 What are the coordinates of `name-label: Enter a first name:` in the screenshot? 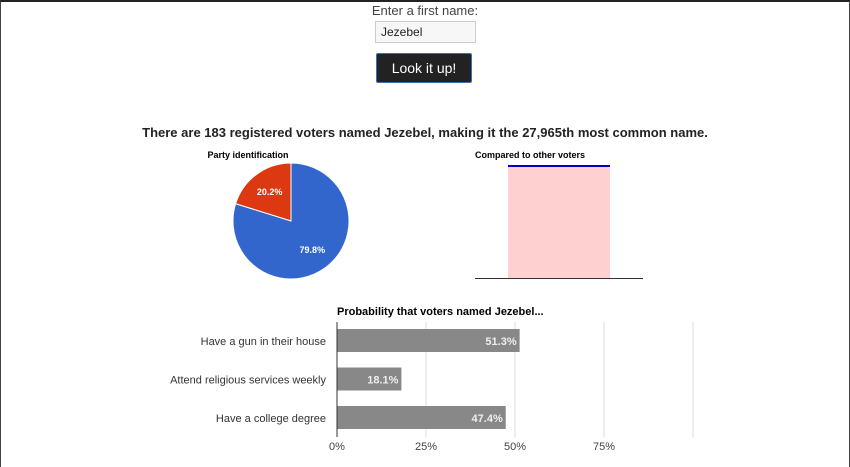 It's located at (425, 10).